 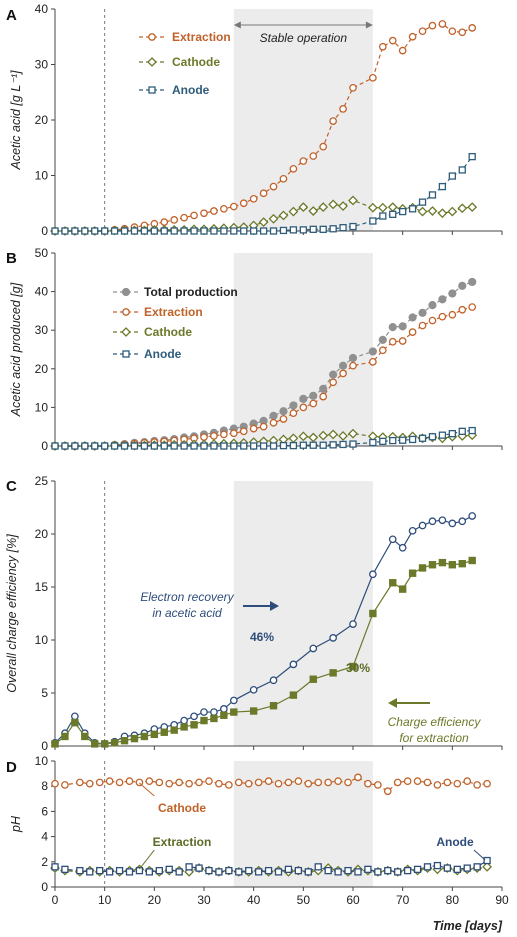 I want to click on panel-letter: A, so click(x=11, y=15).